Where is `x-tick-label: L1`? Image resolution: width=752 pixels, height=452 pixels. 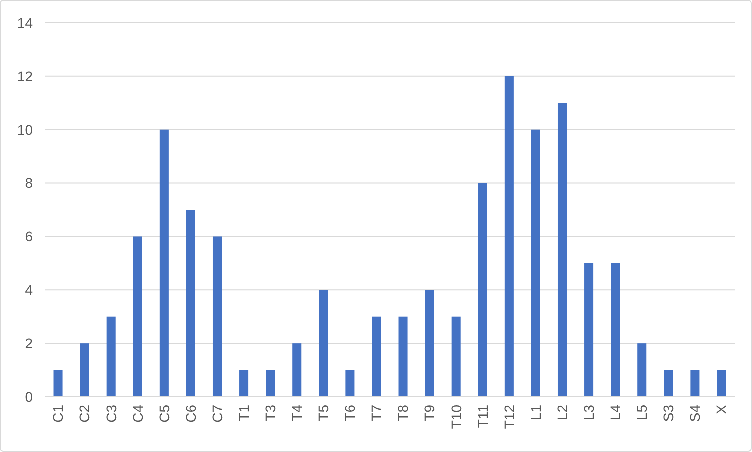 x-tick-label: L1 is located at coordinates (536, 412).